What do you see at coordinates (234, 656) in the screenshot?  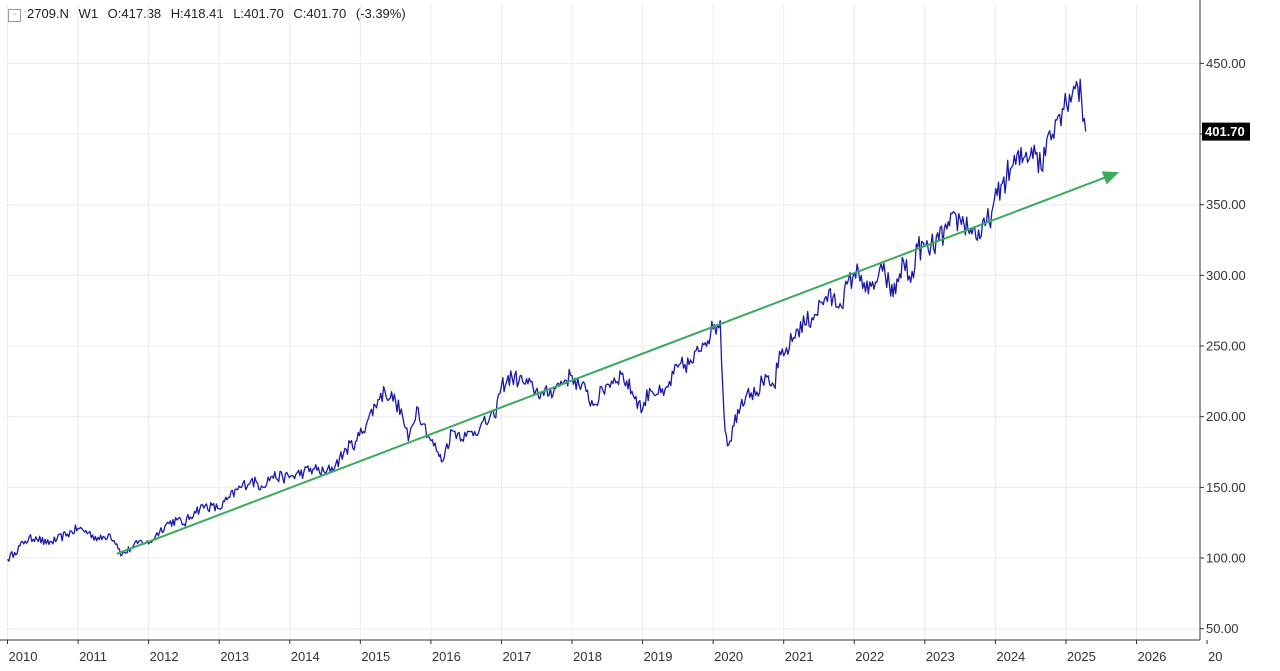 I see `x-tick-label: 2013` at bounding box center [234, 656].